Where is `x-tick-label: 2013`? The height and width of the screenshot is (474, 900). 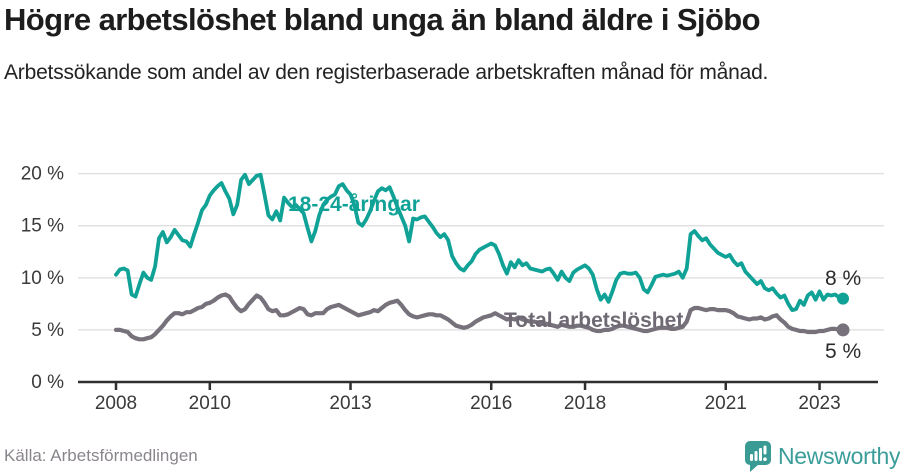
x-tick-label: 2013 is located at coordinates (350, 403).